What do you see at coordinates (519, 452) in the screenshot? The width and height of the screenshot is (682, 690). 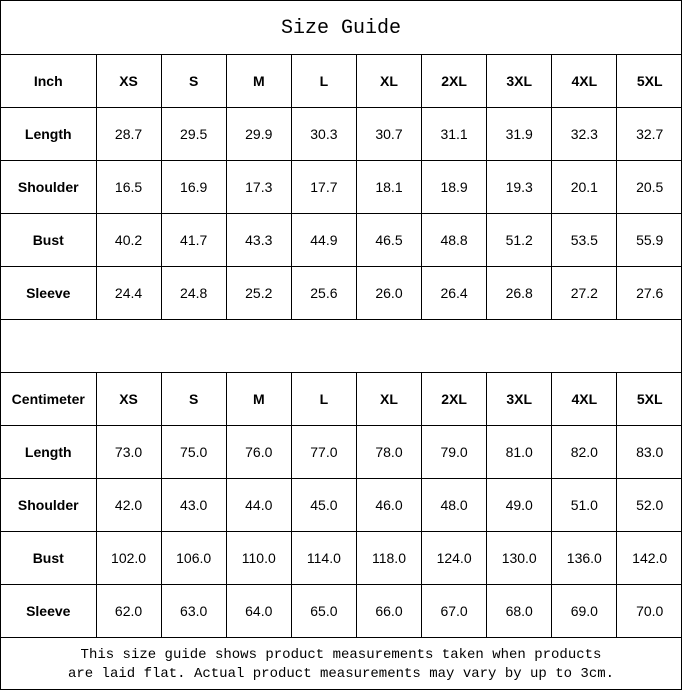 I see `measurement-value: 81.0` at bounding box center [519, 452].